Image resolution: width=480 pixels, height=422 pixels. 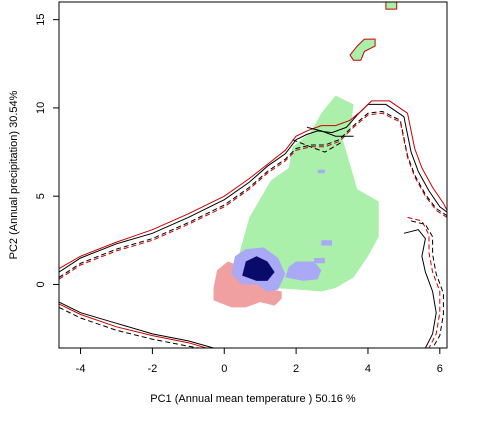 What do you see at coordinates (440, 369) in the screenshot?
I see `x-tick-label: 6` at bounding box center [440, 369].